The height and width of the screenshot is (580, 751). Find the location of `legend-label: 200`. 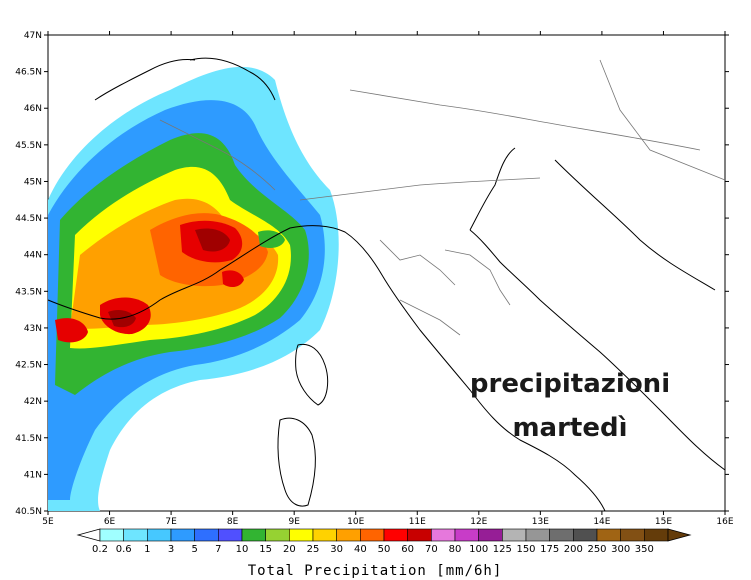

legend-label: 200 is located at coordinates (573, 549).